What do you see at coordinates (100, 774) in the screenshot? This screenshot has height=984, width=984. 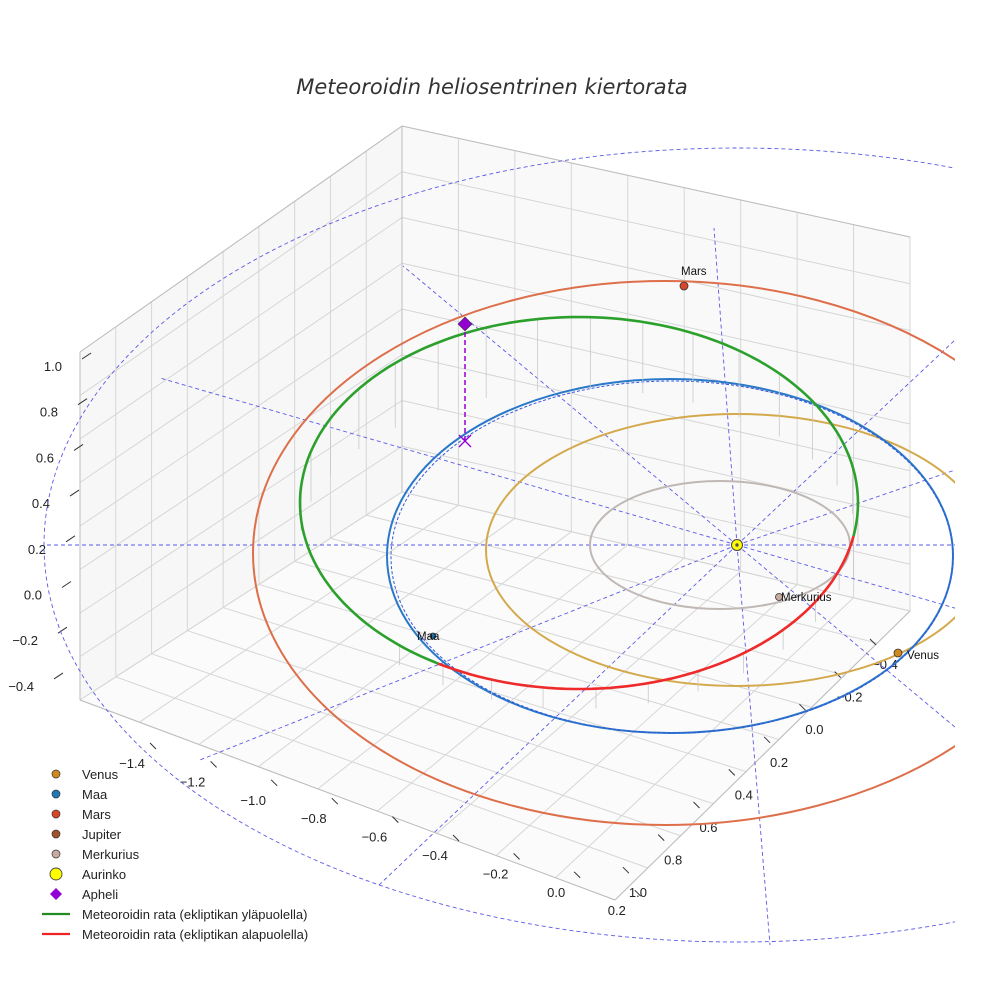 I see `legend-label: Venus` at bounding box center [100, 774].